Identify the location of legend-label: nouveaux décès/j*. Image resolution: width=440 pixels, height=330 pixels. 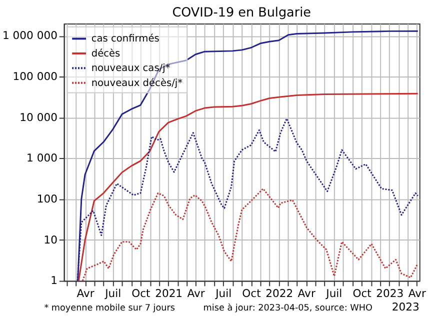
(137, 83).